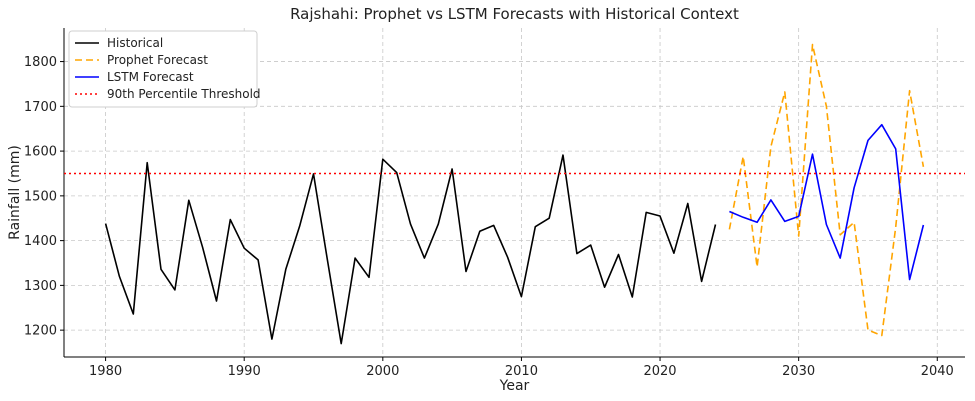 The height and width of the screenshot is (401, 975). I want to click on y-tick-label: 1300, so click(40, 286).